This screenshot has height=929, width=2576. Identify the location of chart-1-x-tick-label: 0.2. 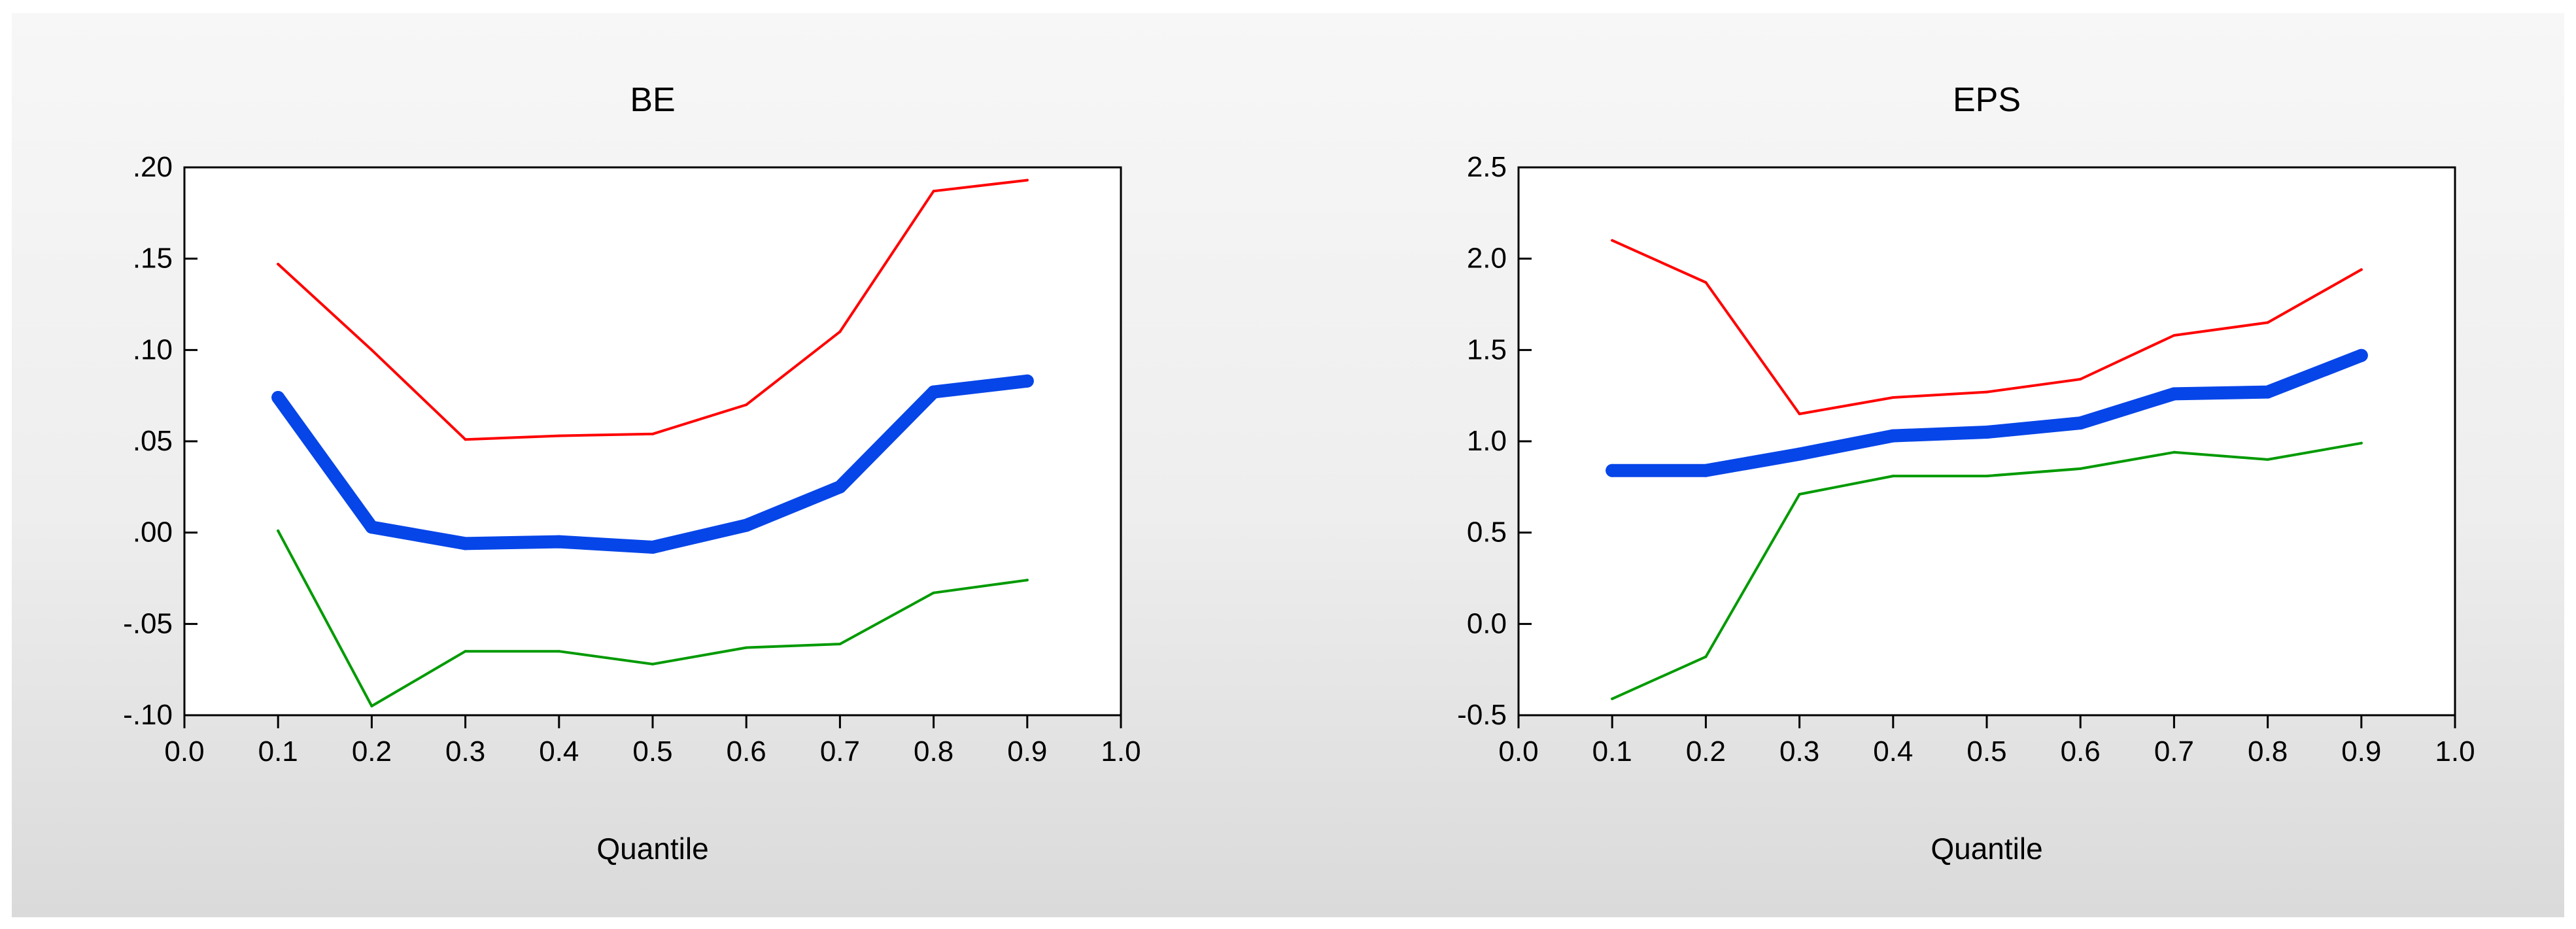
(372, 752).